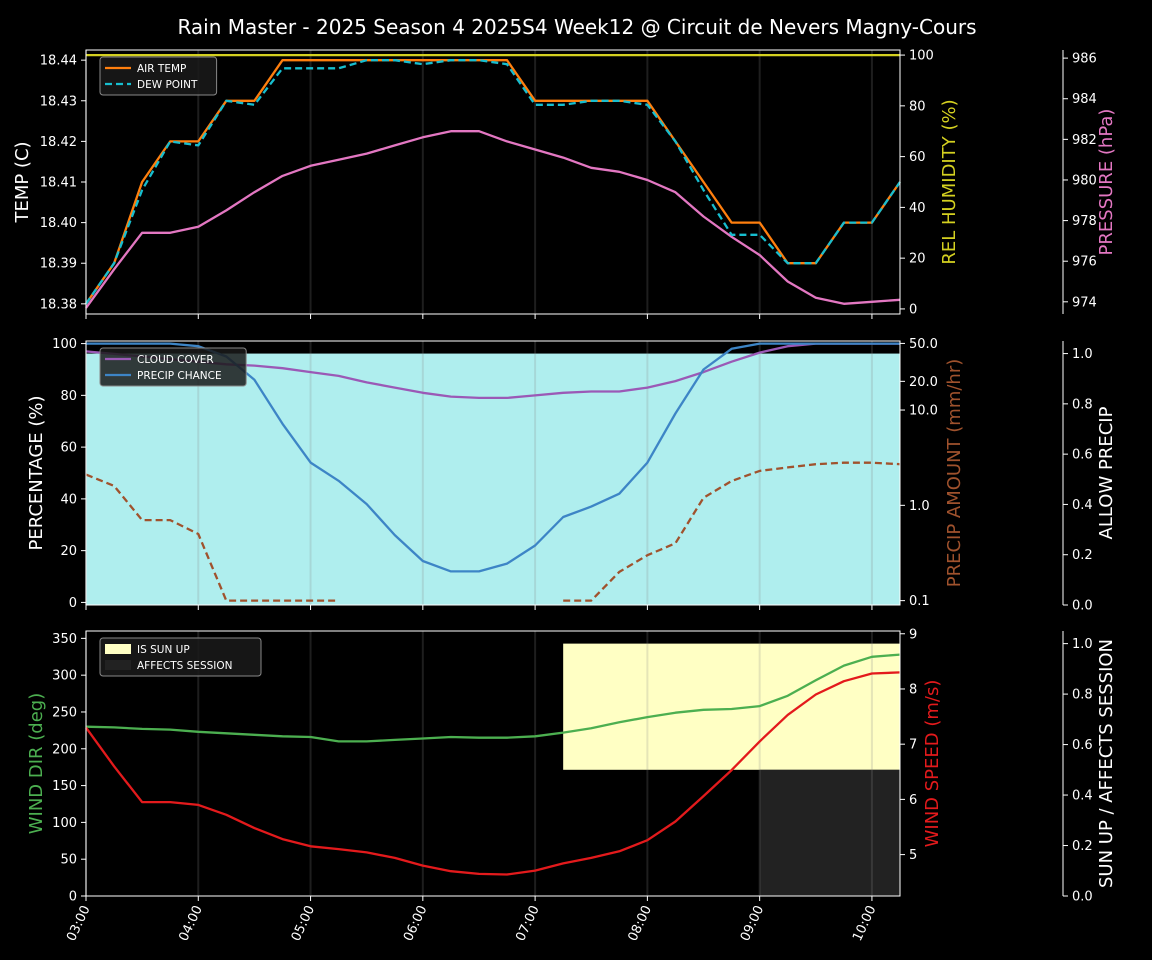 This screenshot has height=960, width=1152. I want to click on axis-right1: 5 6 7 8 9 WIND SPEED (m/s), so click(921, 745).